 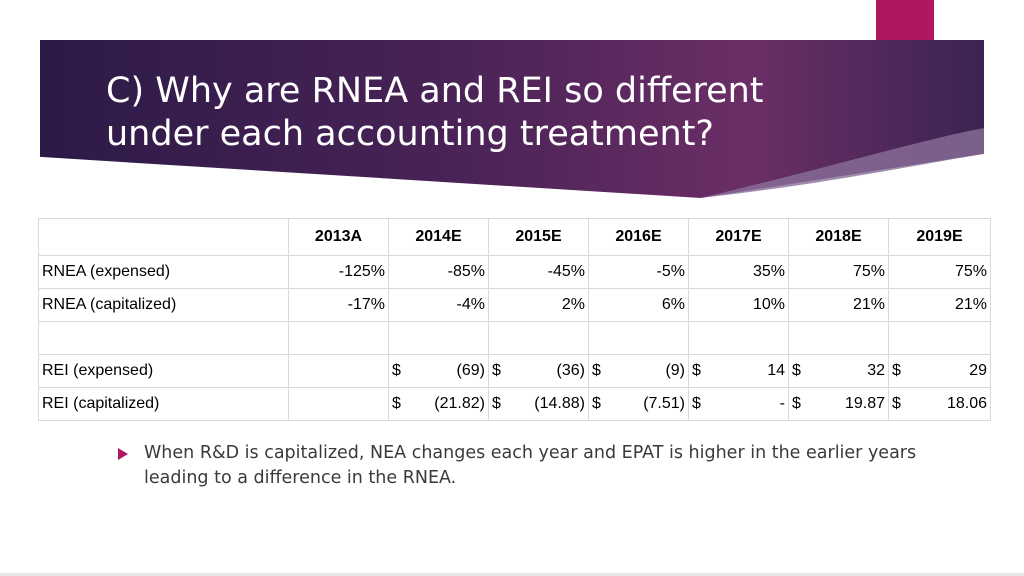 I want to click on table-cell: $ (36), so click(x=538, y=371).